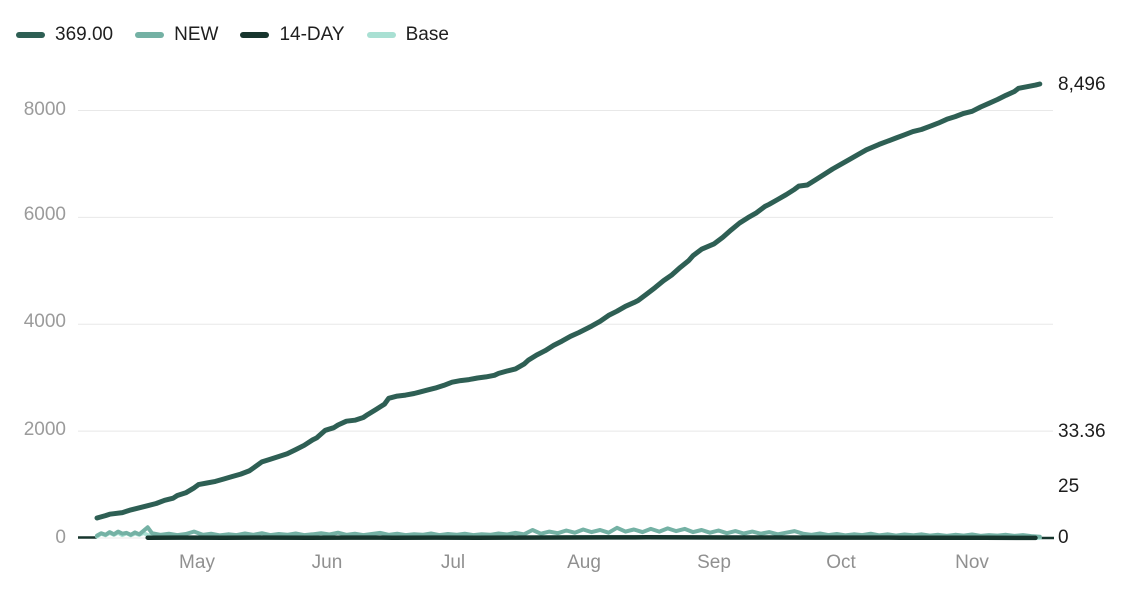  I want to click on legend-item-base: Base, so click(407, 35).